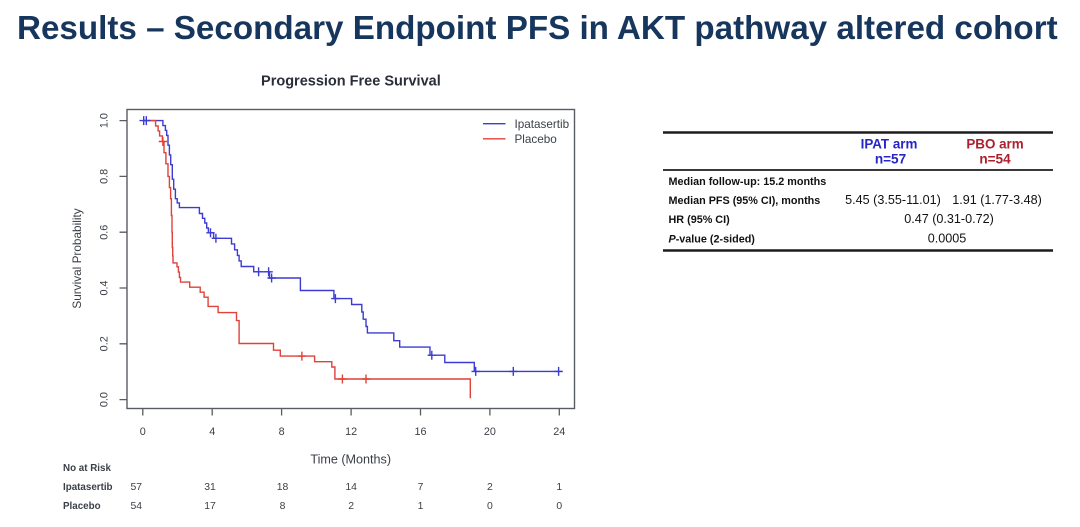 This screenshot has width=1080, height=527. I want to click on svg-text: Time (Months), so click(350, 460).